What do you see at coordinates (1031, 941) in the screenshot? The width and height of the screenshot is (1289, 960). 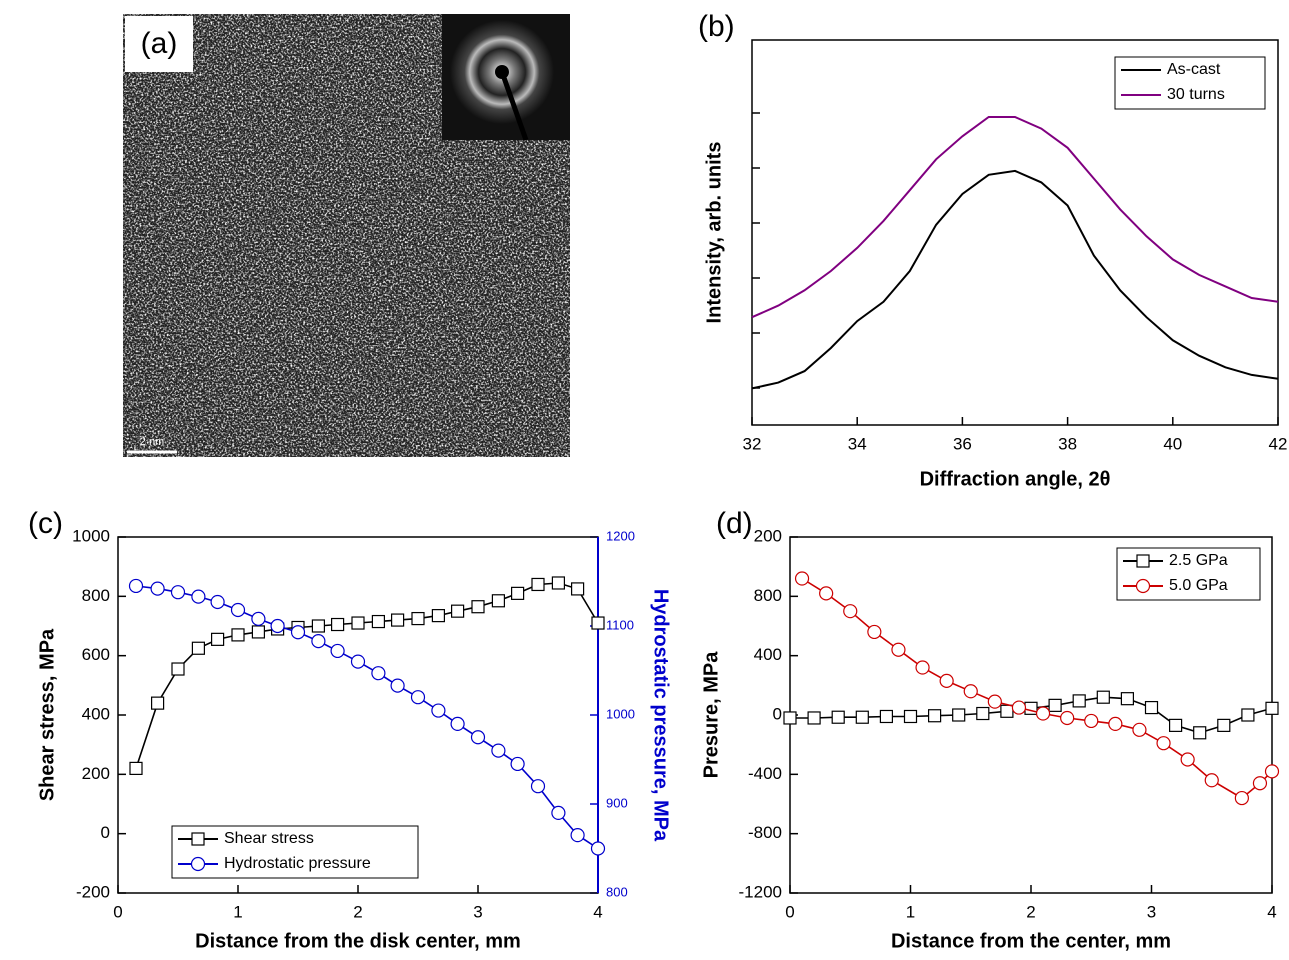 I see `x-axis-label: Distance from the center, mm` at bounding box center [1031, 941].